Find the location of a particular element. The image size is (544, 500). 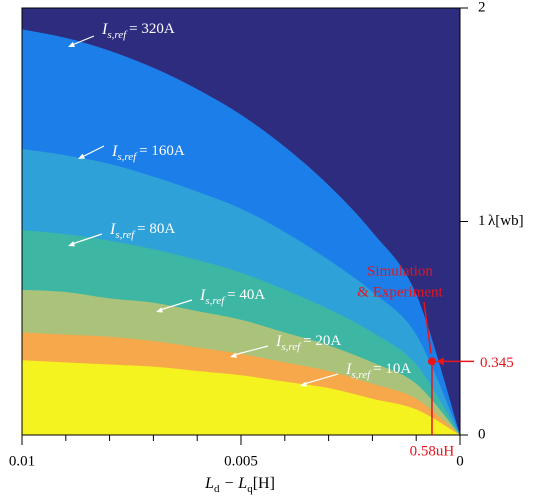

series-label-value: = 320A is located at coordinates (152, 29).